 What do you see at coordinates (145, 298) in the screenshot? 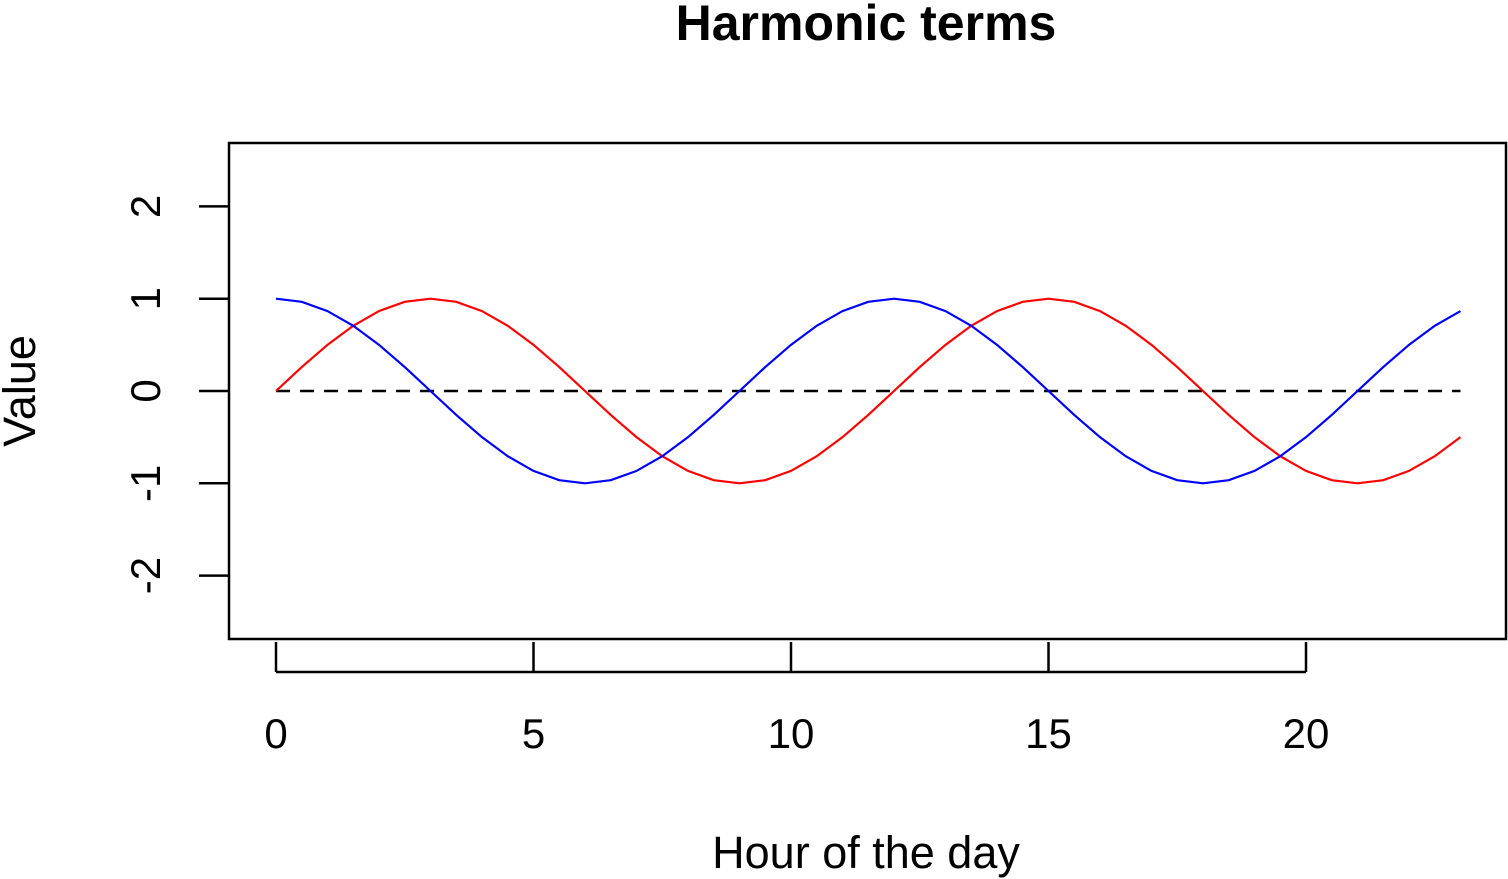
I see `y-tick-label: 1` at bounding box center [145, 298].